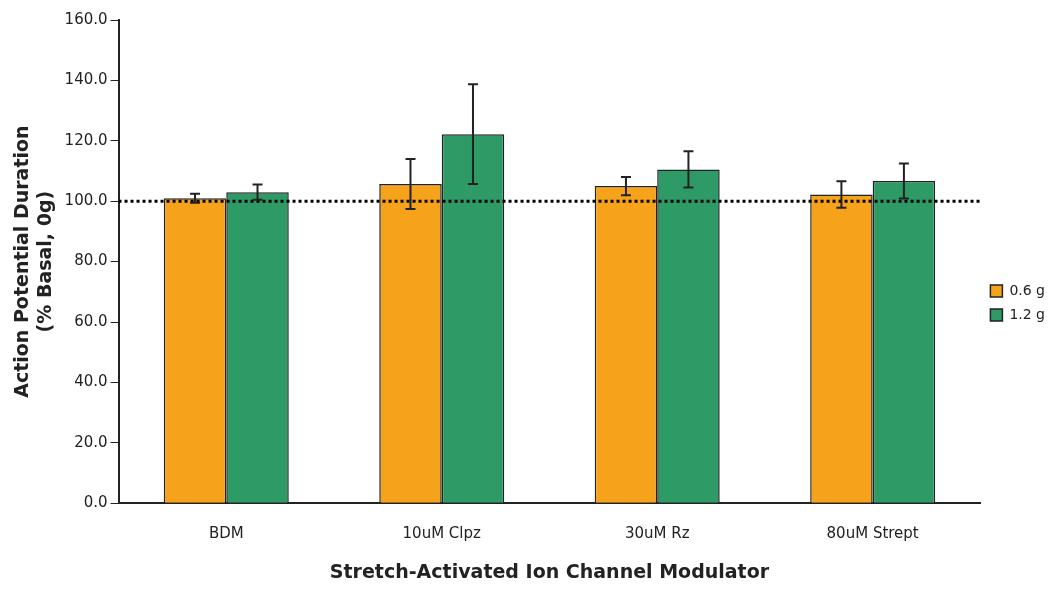 The height and width of the screenshot is (596, 1063). What do you see at coordinates (872, 533) in the screenshot?
I see `x-tick-label: 80uM Strept` at bounding box center [872, 533].